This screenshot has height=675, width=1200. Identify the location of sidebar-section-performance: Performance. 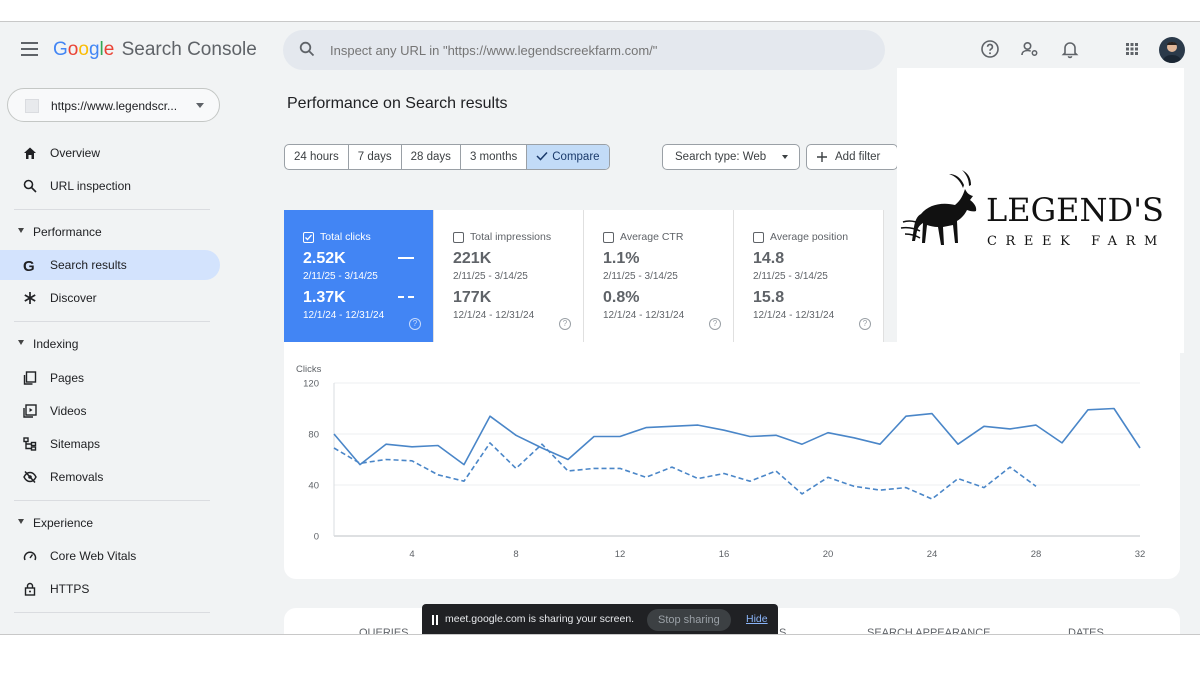
(110, 232).